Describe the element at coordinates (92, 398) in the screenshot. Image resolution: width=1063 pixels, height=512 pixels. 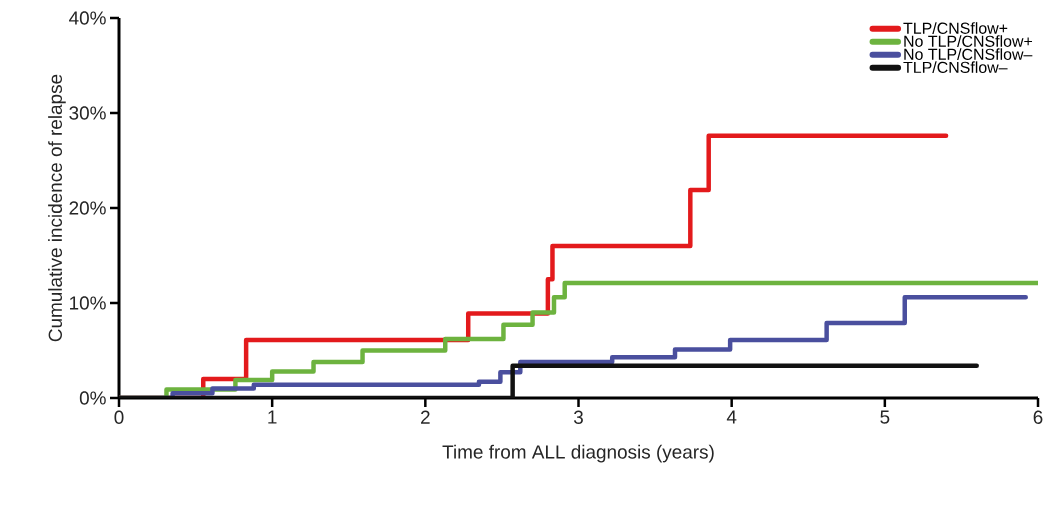
I see `y-tick-label: 0%` at that location.